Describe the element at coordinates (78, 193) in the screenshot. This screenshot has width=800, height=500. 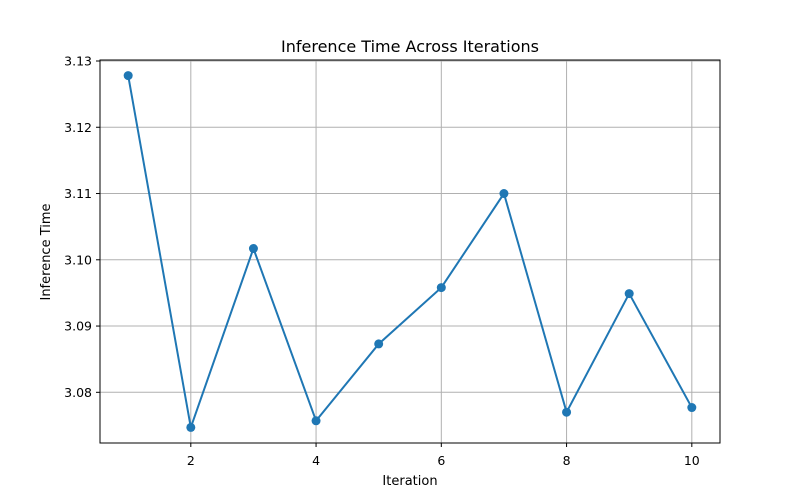
I see `y-tick-label: 3.11` at that location.